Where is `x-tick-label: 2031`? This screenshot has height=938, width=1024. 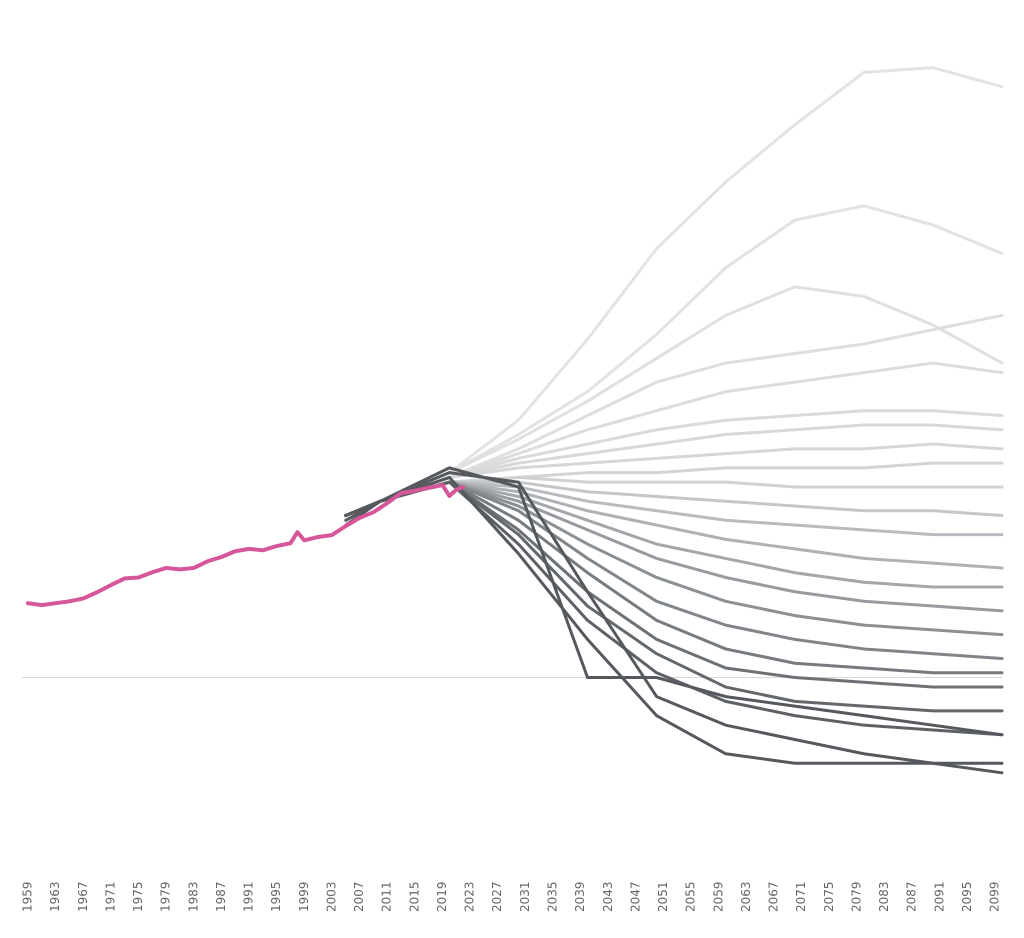
x-tick-label: 2031 is located at coordinates (525, 896).